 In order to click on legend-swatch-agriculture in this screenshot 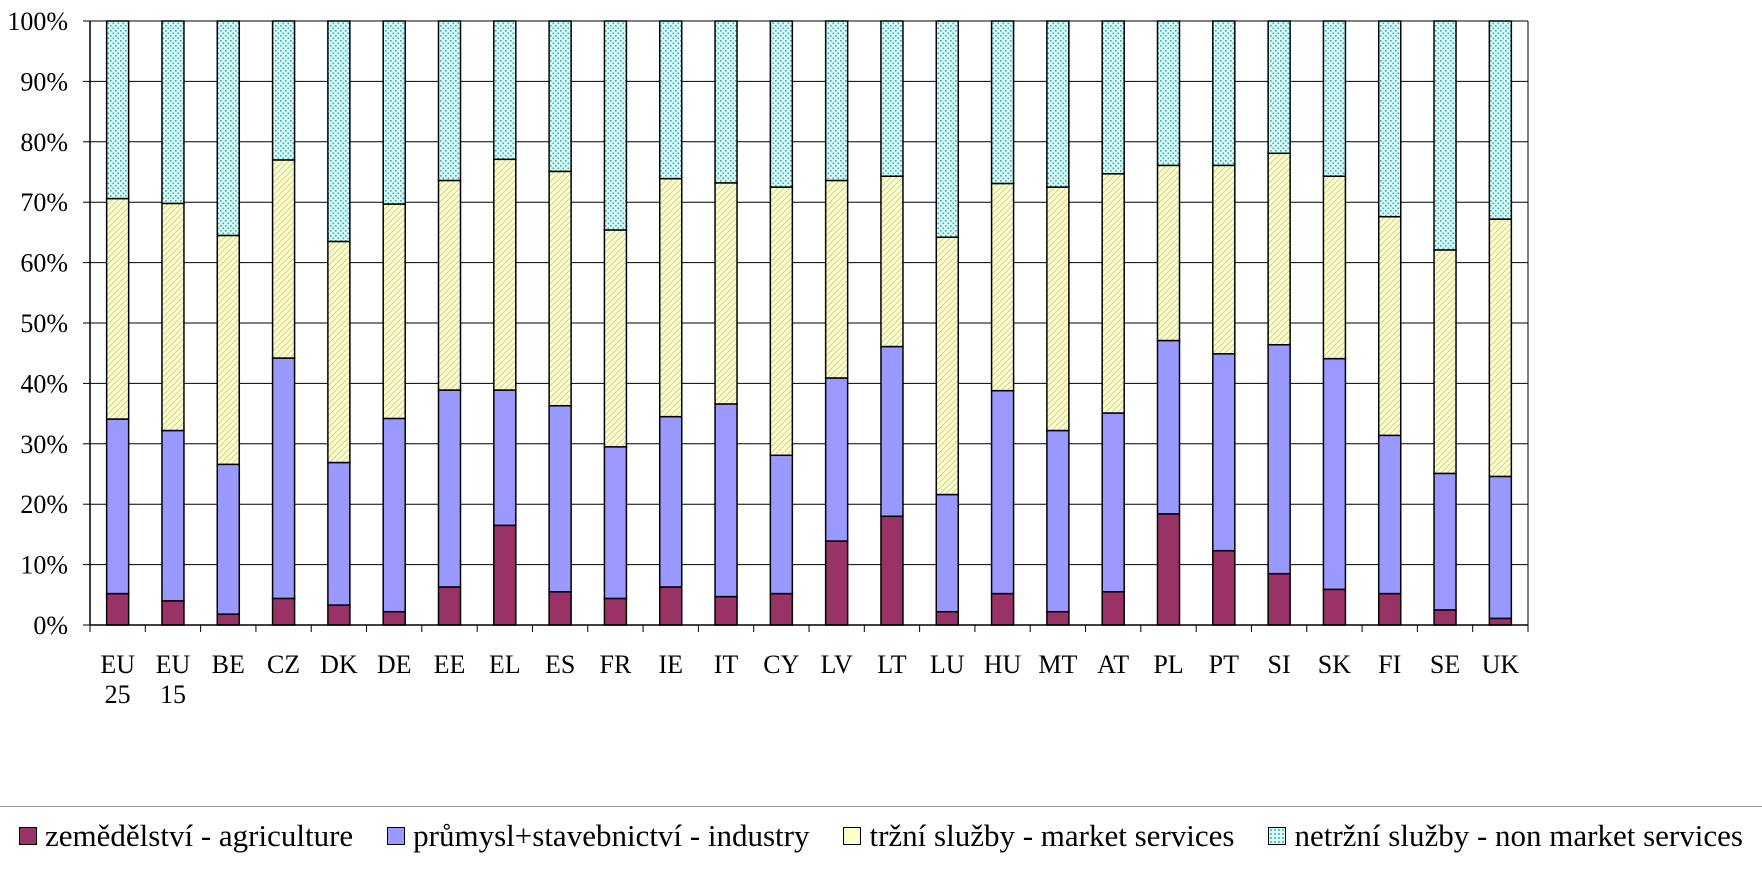, I will do `click(28, 836)`.